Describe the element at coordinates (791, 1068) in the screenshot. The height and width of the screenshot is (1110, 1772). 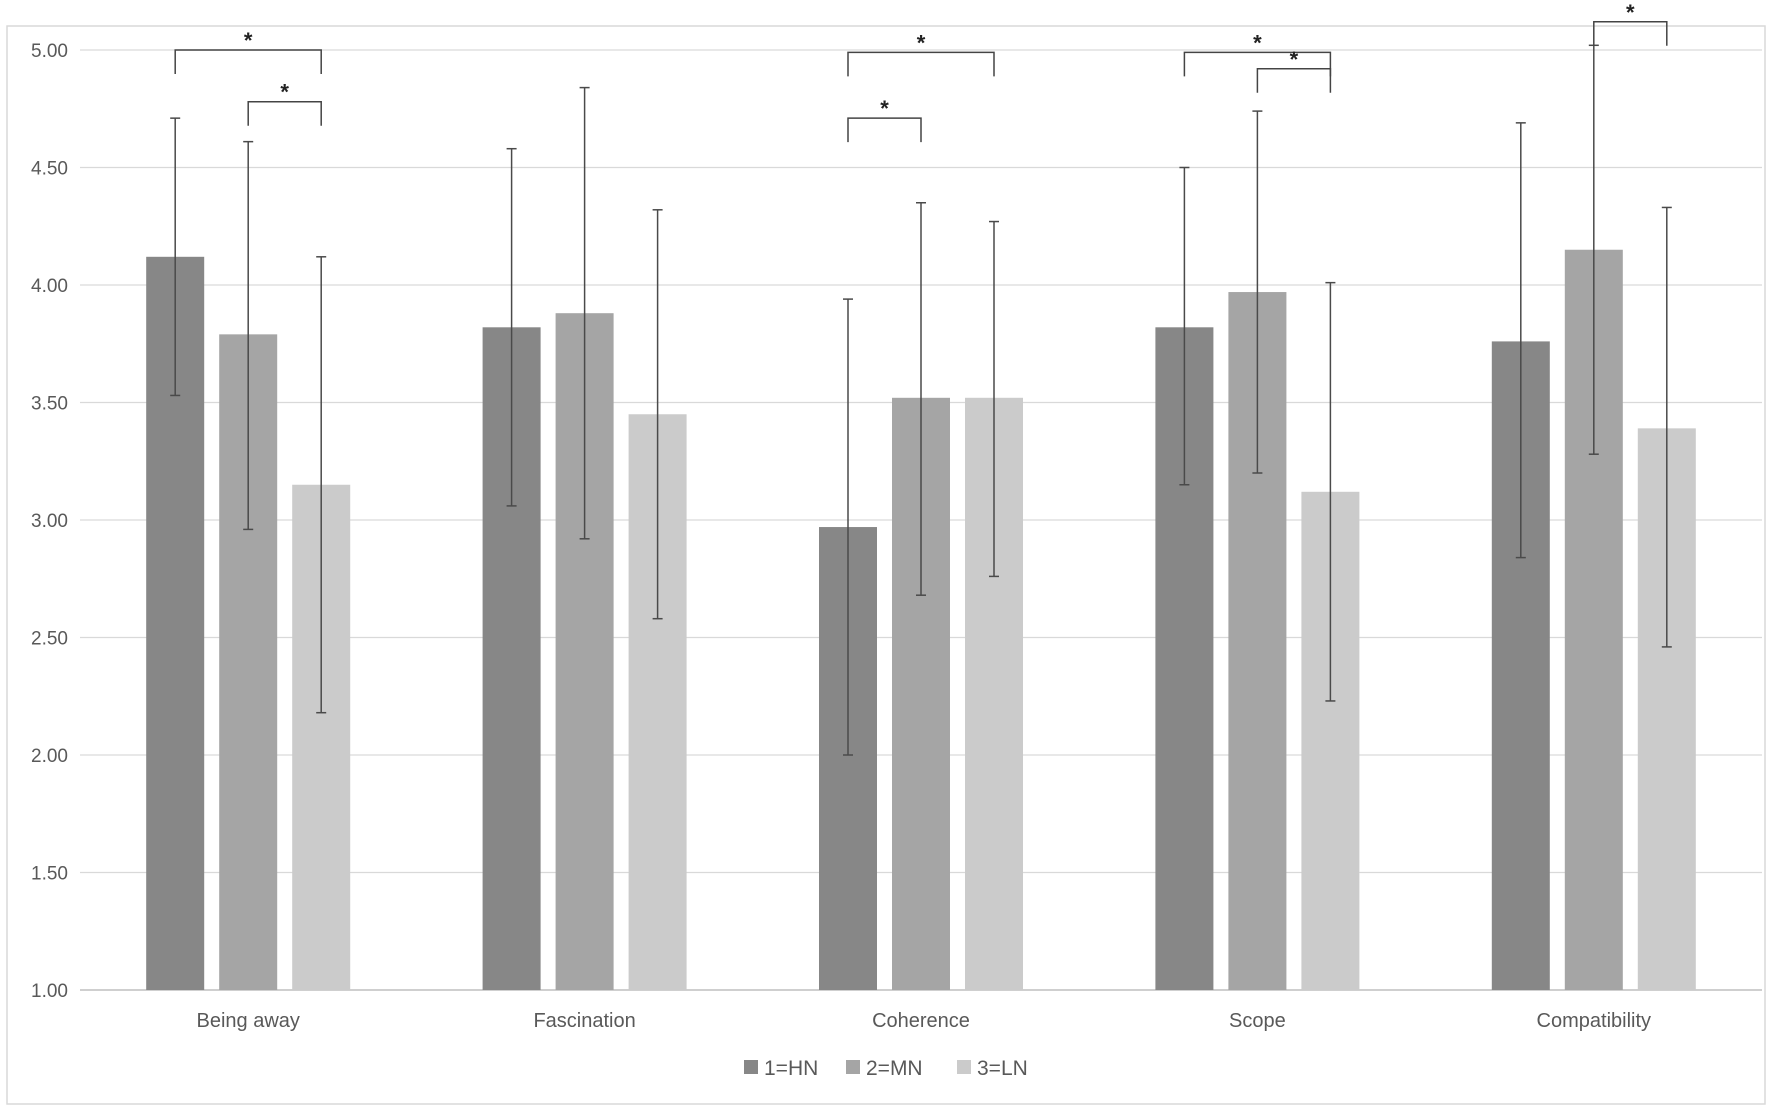
I see `legend-label: 1=HN` at that location.